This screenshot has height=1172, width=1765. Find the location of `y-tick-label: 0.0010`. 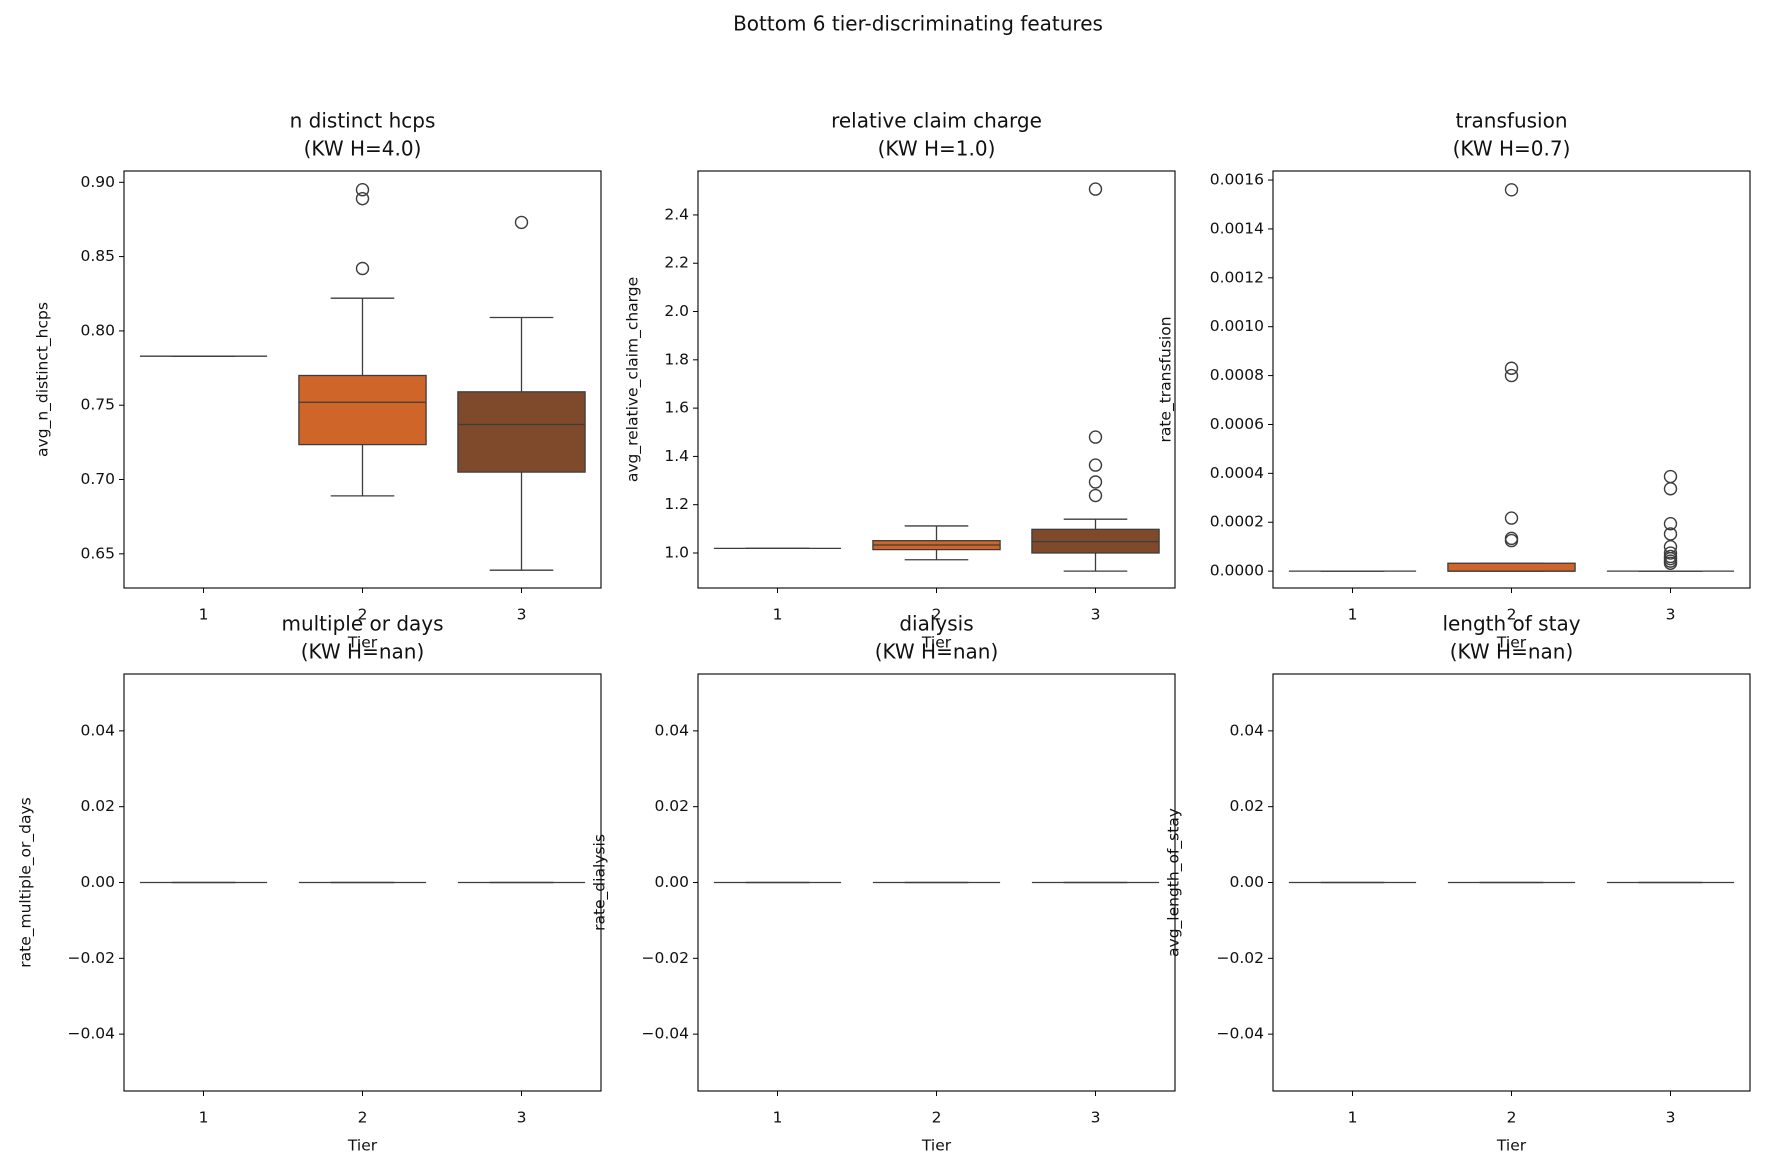

y-tick-label: 0.0010 is located at coordinates (1237, 326).